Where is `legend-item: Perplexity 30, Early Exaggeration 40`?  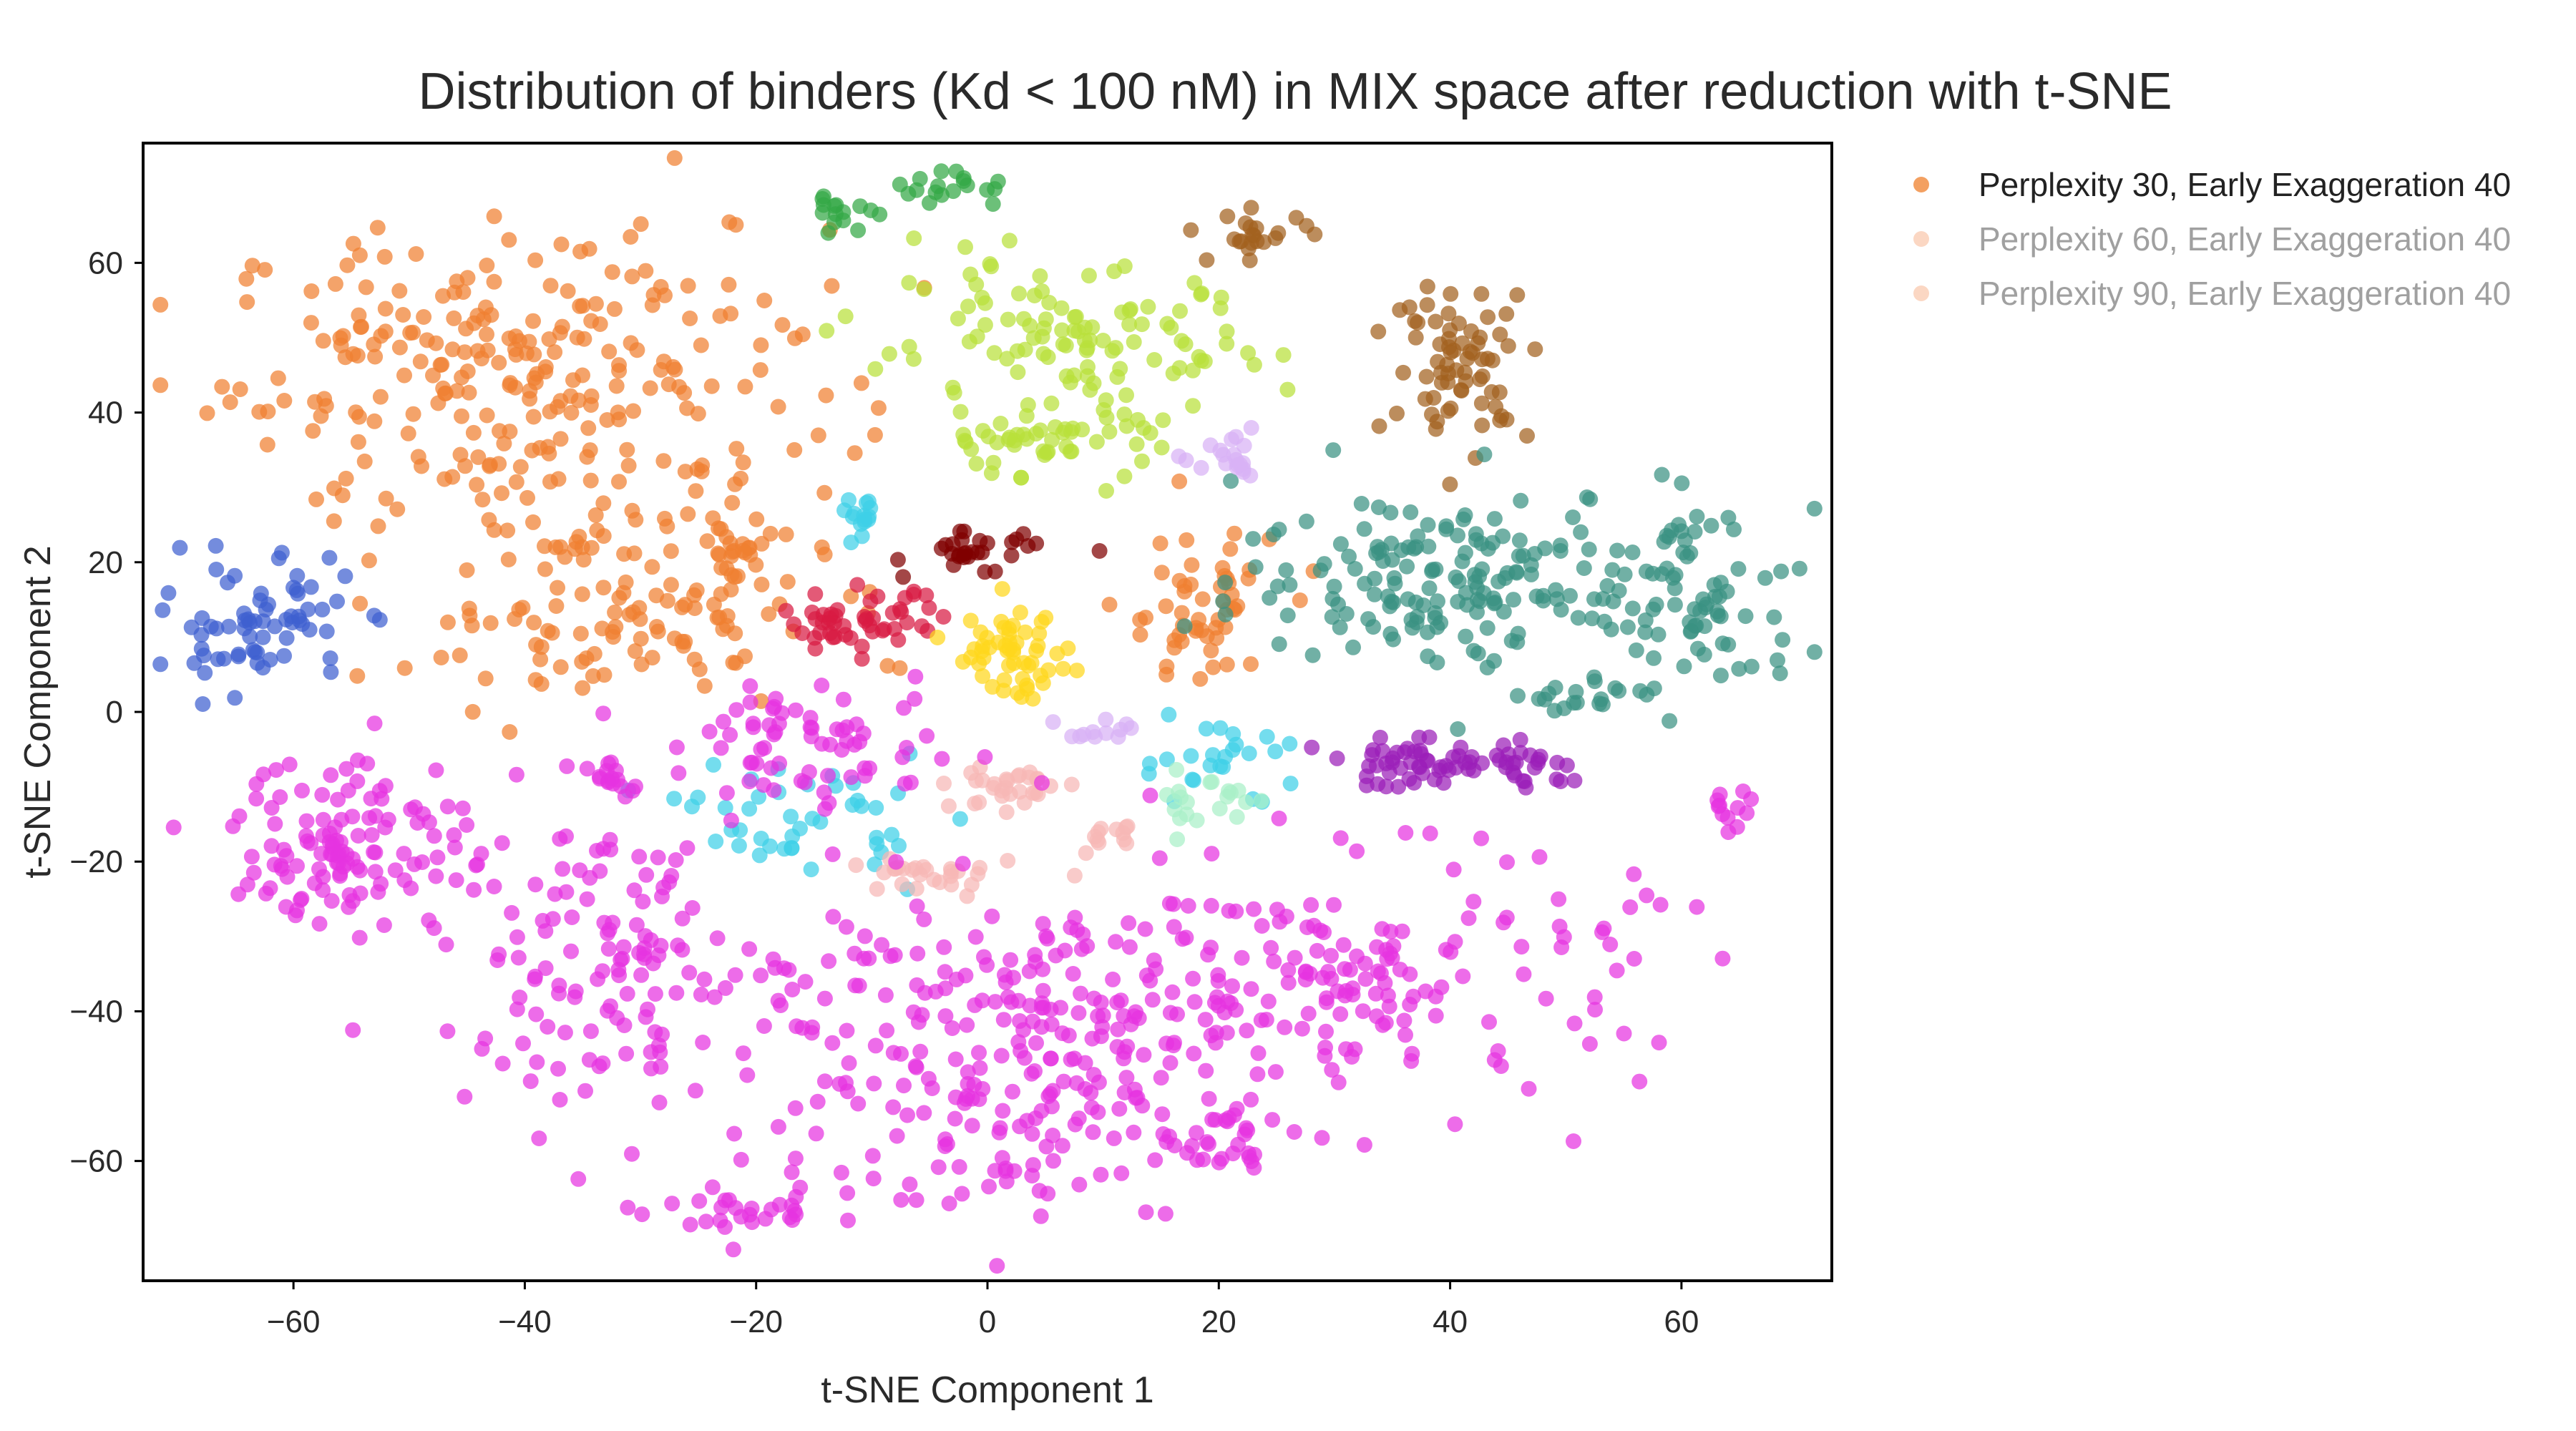
legend-item: Perplexity 30, Early Exaggeration 40 is located at coordinates (2212, 184).